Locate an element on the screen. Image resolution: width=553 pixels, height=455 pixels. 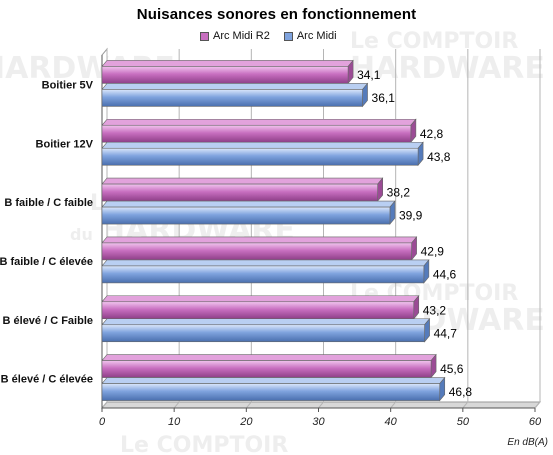
legend-item-series-2: Arc Midi is located at coordinates (310, 36).